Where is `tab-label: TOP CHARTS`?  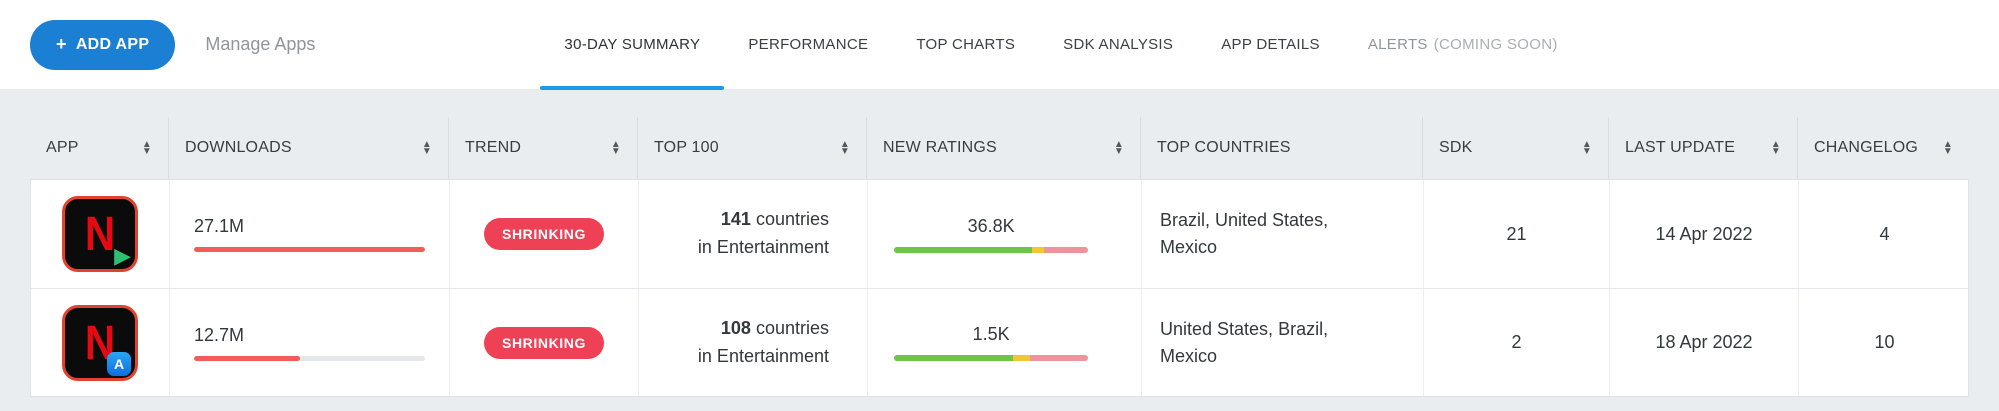
tab-label: TOP CHARTS is located at coordinates (966, 44).